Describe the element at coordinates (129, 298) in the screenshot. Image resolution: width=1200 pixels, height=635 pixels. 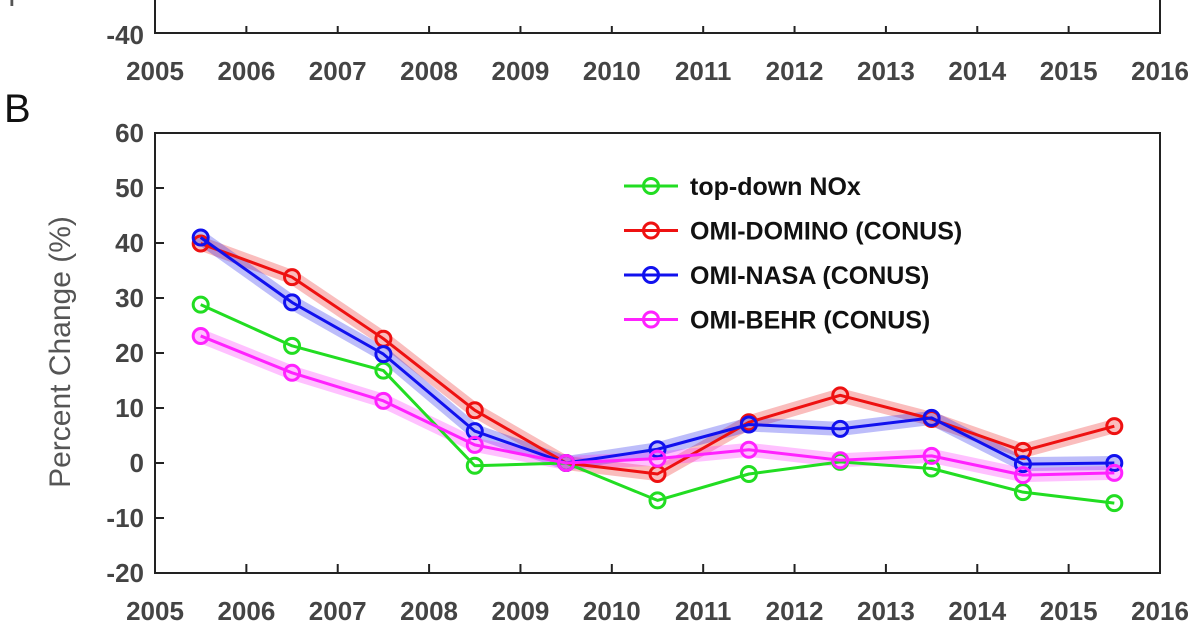
I see `panel-b-y-tick-label: 30` at that location.